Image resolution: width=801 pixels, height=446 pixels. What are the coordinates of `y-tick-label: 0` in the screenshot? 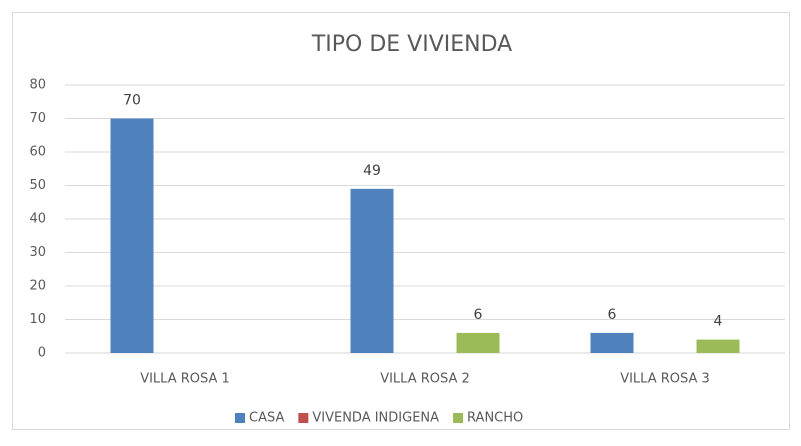 It's located at (42, 353).